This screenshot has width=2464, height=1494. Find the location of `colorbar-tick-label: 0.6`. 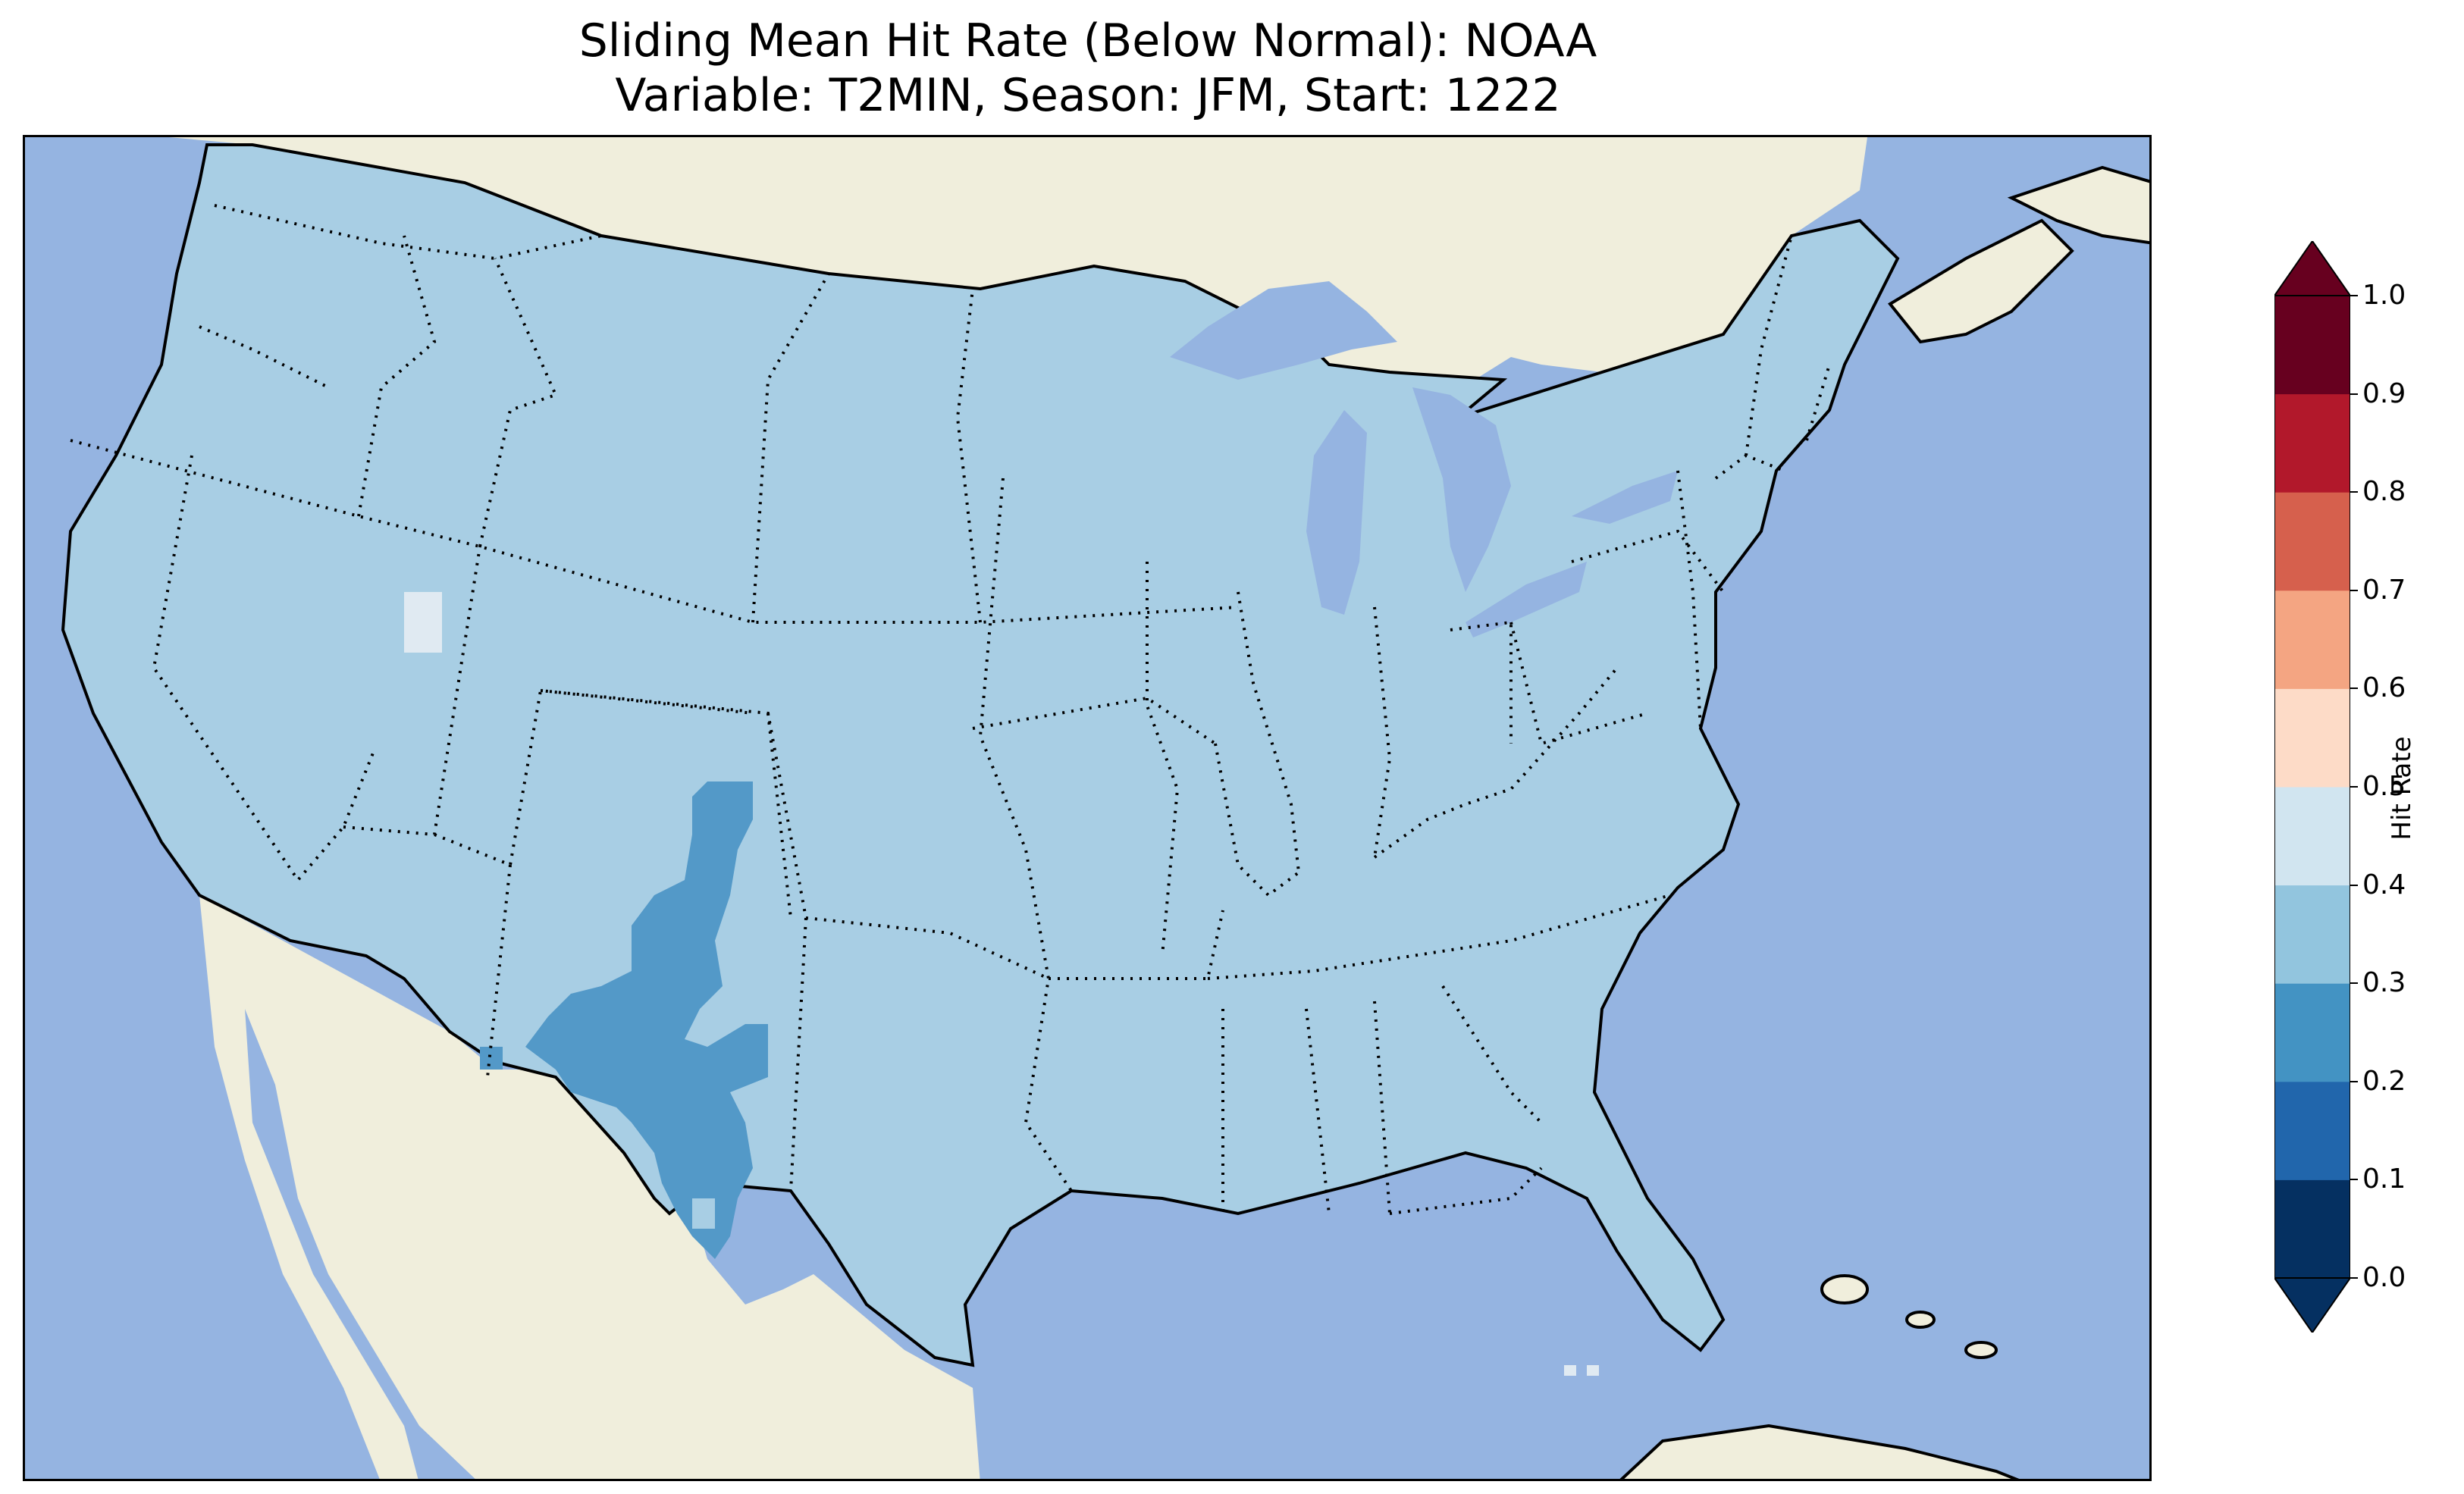

colorbar-tick-label: 0.6 is located at coordinates (2384, 688).